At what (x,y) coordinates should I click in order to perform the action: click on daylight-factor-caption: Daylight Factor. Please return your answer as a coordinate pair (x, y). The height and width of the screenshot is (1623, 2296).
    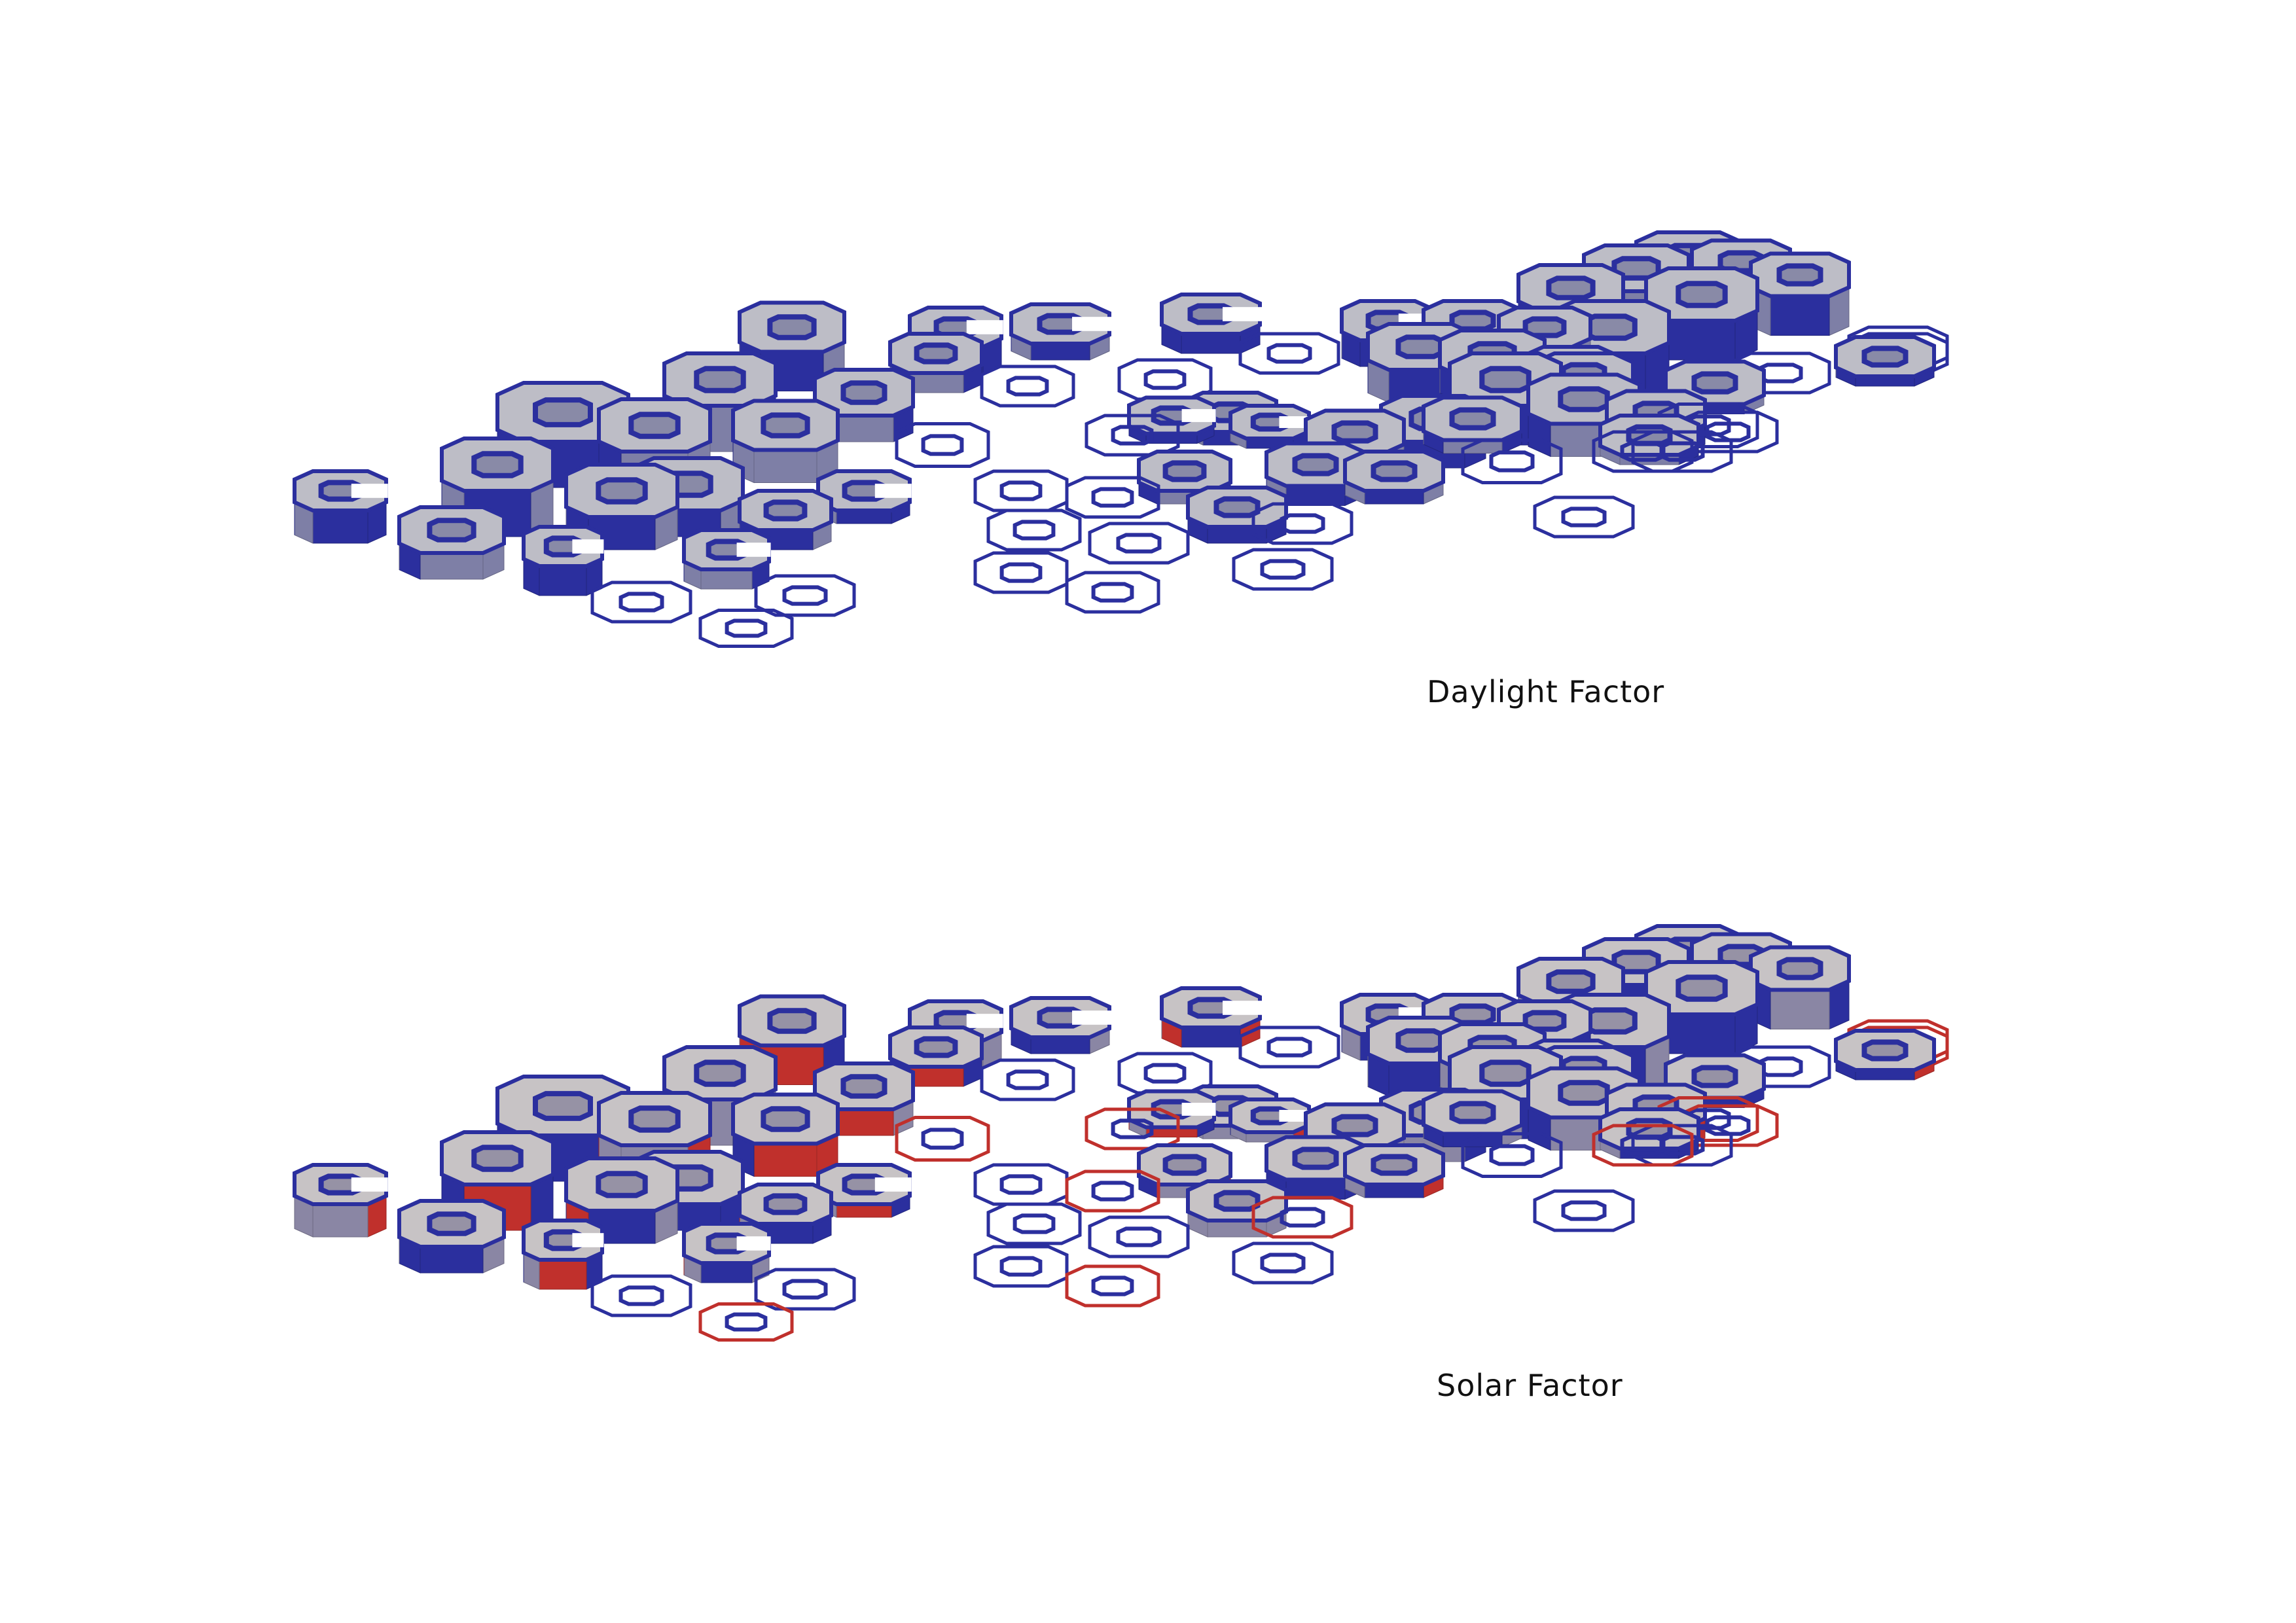
    Looking at the image, I should click on (1546, 691).